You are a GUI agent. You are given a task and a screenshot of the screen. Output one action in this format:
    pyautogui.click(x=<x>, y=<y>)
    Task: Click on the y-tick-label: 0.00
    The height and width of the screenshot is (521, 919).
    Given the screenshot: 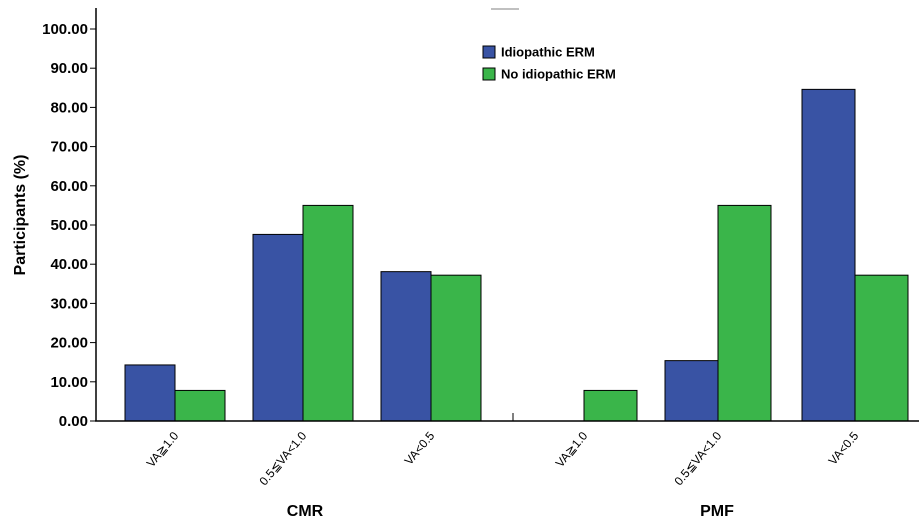 What is the action you would take?
    pyautogui.click(x=73, y=421)
    